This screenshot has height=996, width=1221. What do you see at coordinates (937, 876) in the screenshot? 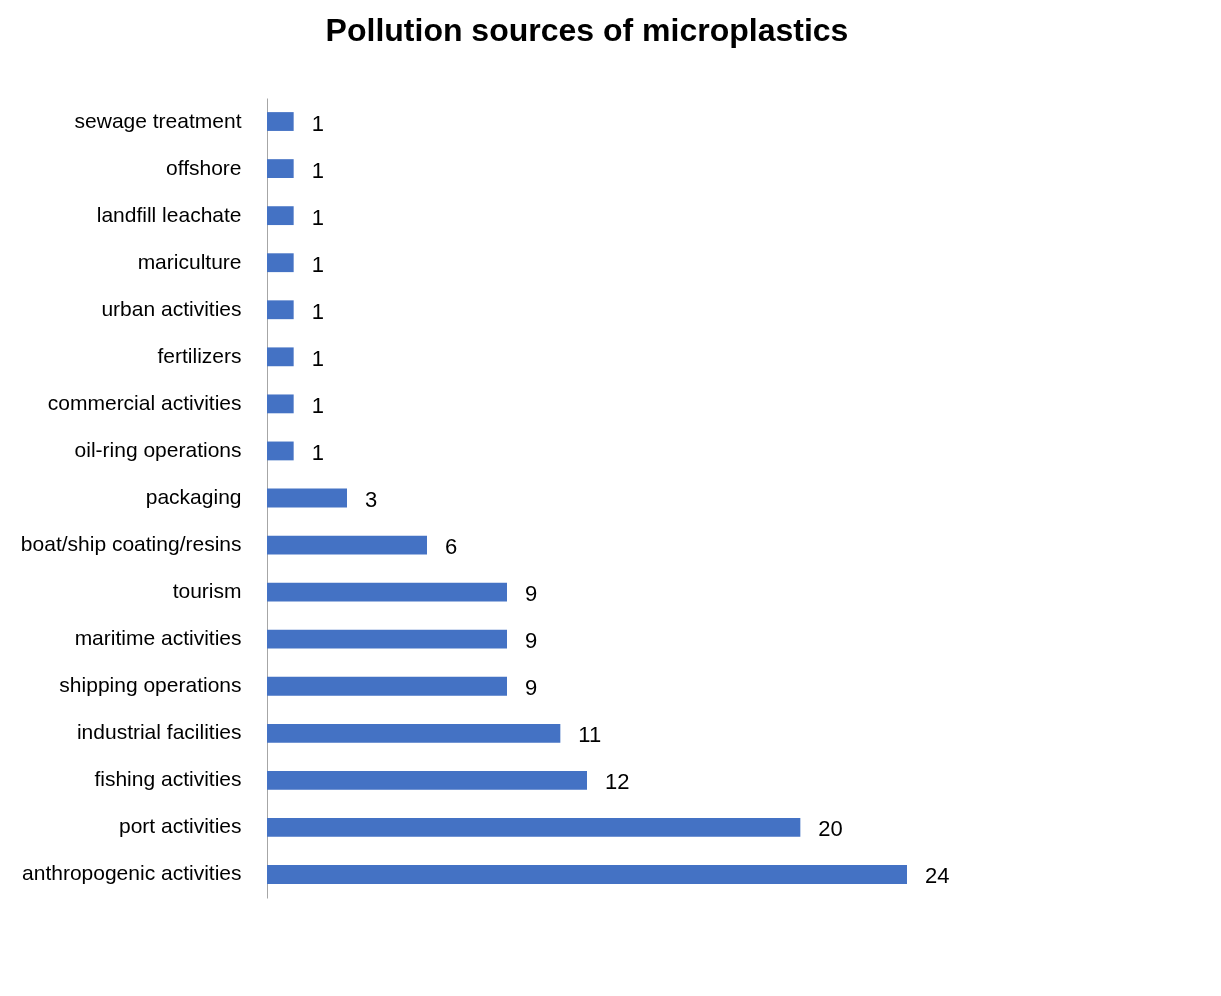
I see `data-label: 24` at bounding box center [937, 876].